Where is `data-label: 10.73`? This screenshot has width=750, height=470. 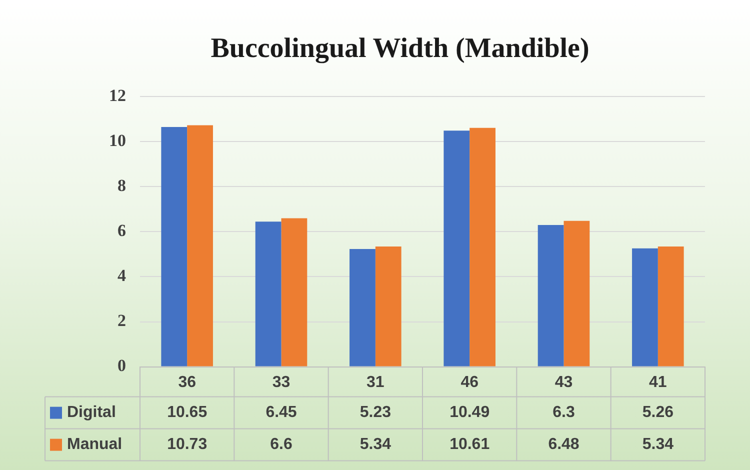
data-label: 10.73 is located at coordinates (187, 445).